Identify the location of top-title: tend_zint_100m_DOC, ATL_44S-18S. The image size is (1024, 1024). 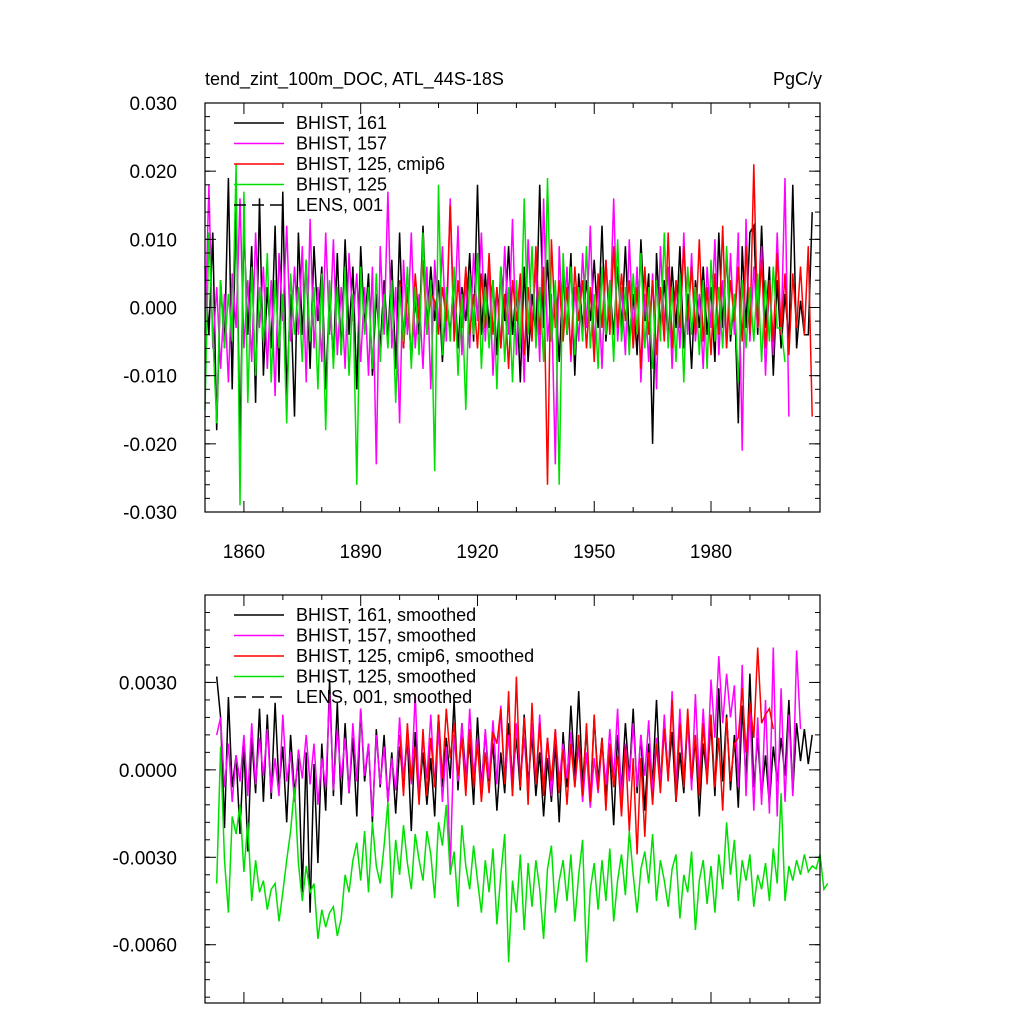
(354, 79).